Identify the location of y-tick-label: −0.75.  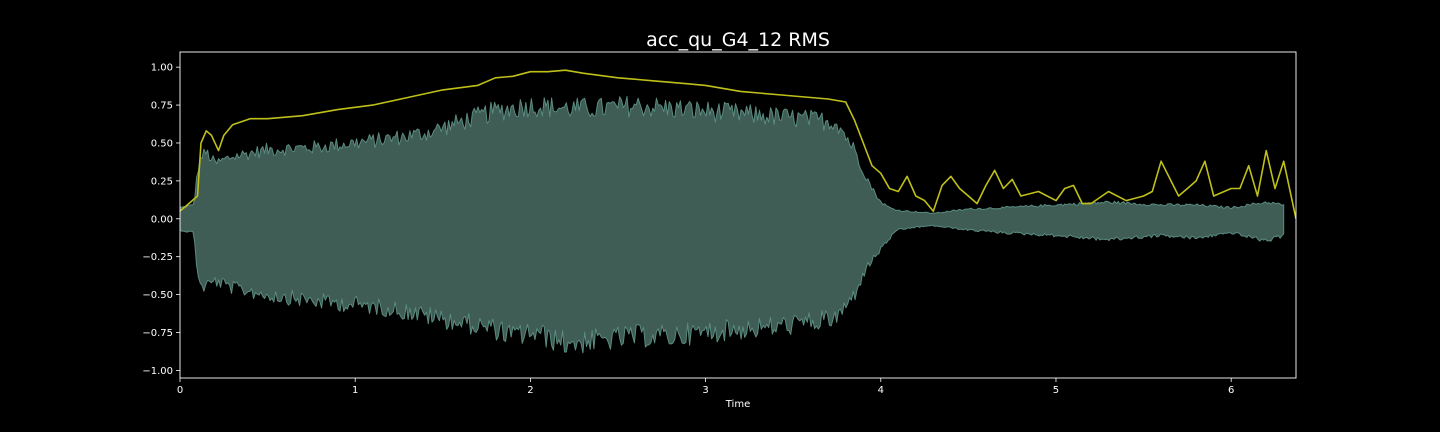
(157, 333).